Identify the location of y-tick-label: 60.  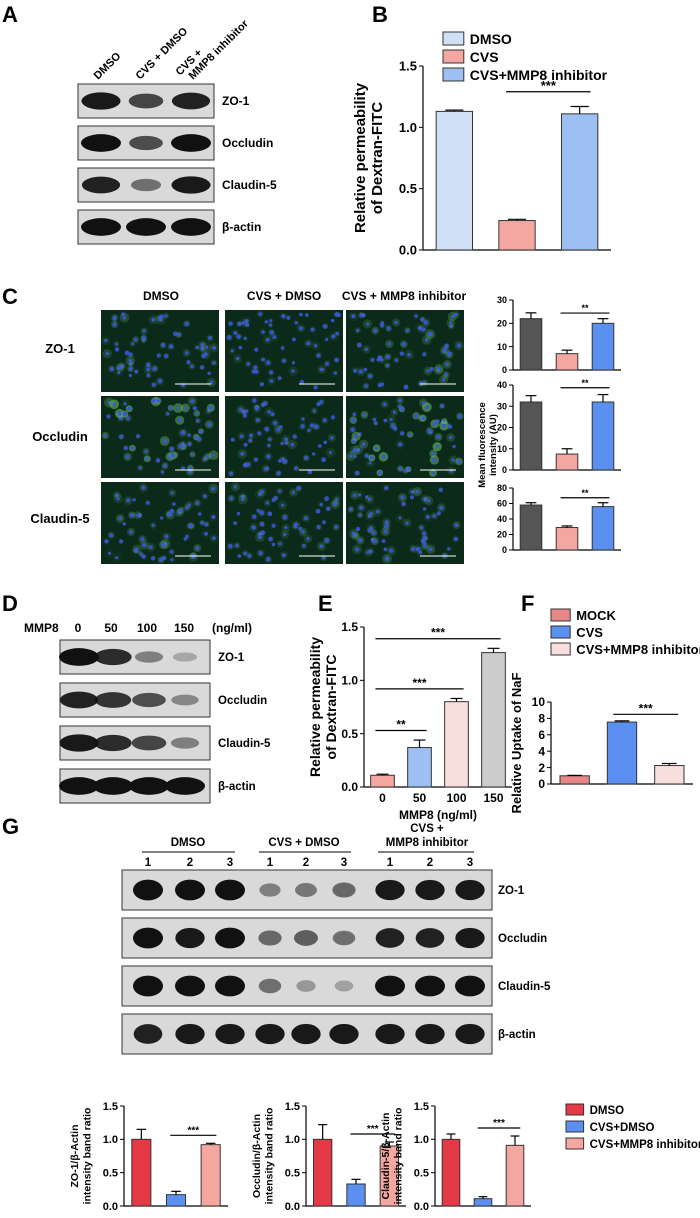
(502, 504).